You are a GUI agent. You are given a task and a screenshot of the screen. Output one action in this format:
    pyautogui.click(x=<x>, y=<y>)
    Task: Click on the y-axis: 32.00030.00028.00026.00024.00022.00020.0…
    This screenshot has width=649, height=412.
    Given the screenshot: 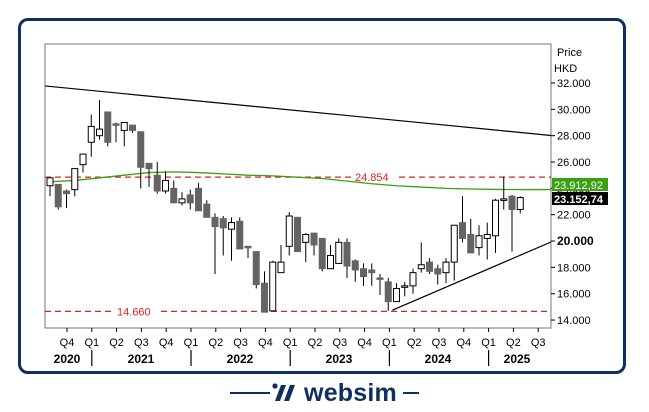 What is the action you would take?
    pyautogui.click(x=572, y=202)
    